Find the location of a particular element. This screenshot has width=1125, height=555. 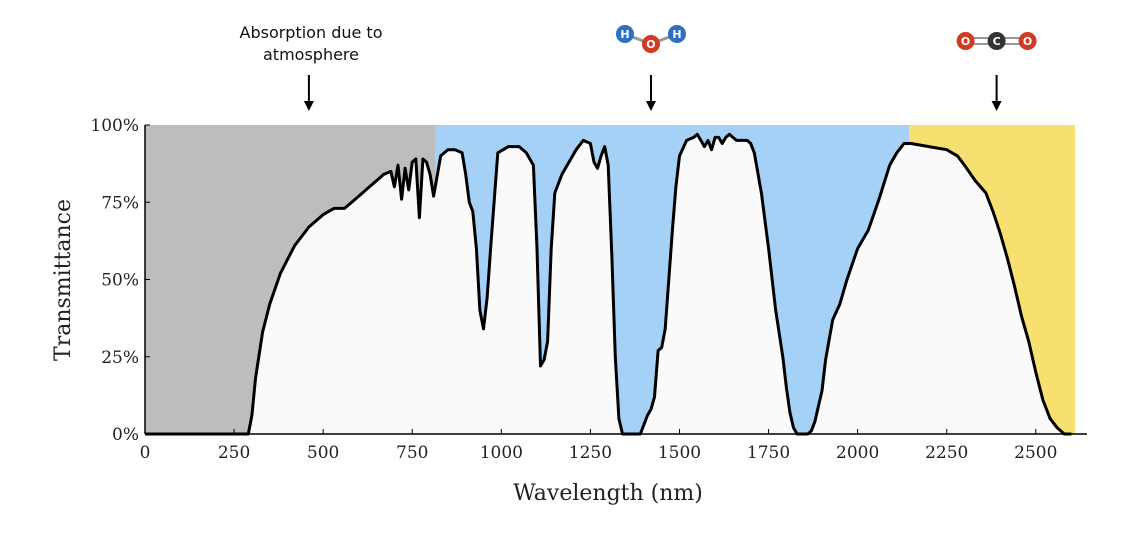

y-tick-label: 50% is located at coordinates (120, 281).